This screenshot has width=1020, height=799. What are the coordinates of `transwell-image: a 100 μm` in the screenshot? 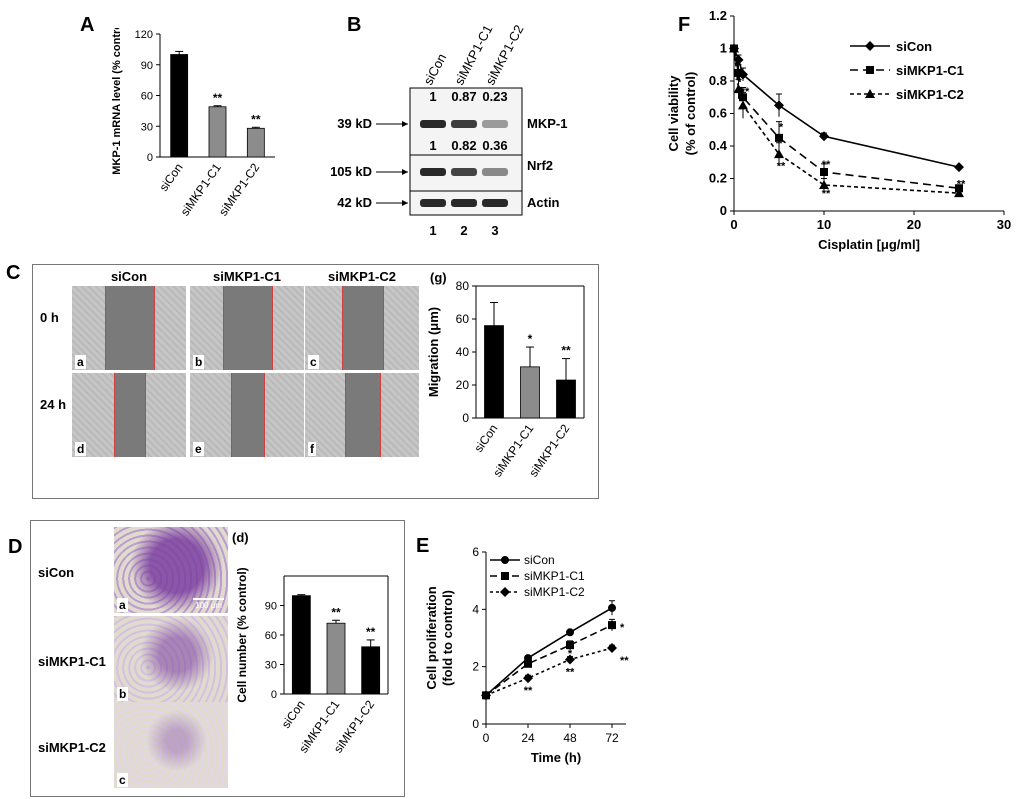 It's located at (171, 570).